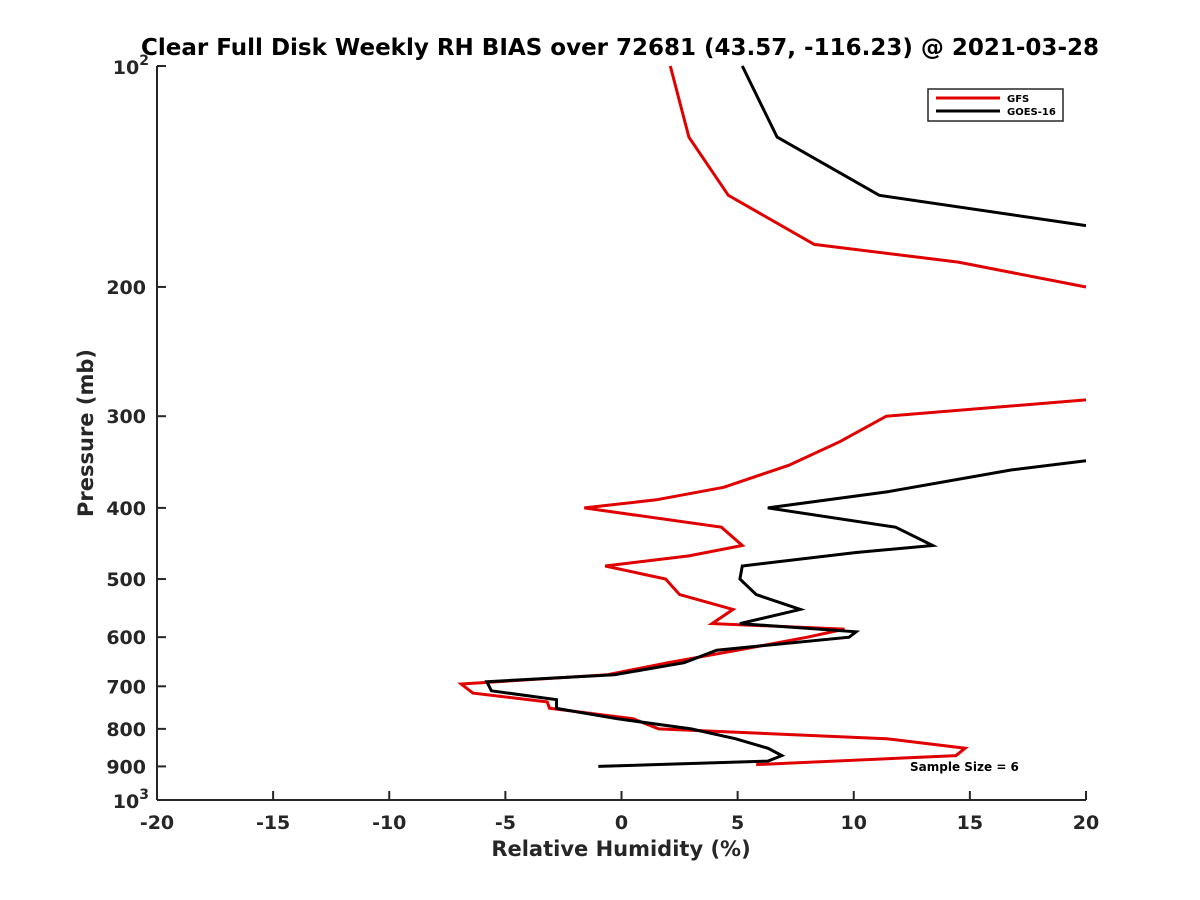 Image resolution: width=1200 pixels, height=900 pixels. What do you see at coordinates (854, 823) in the screenshot?
I see `x-tick-label: 10` at bounding box center [854, 823].